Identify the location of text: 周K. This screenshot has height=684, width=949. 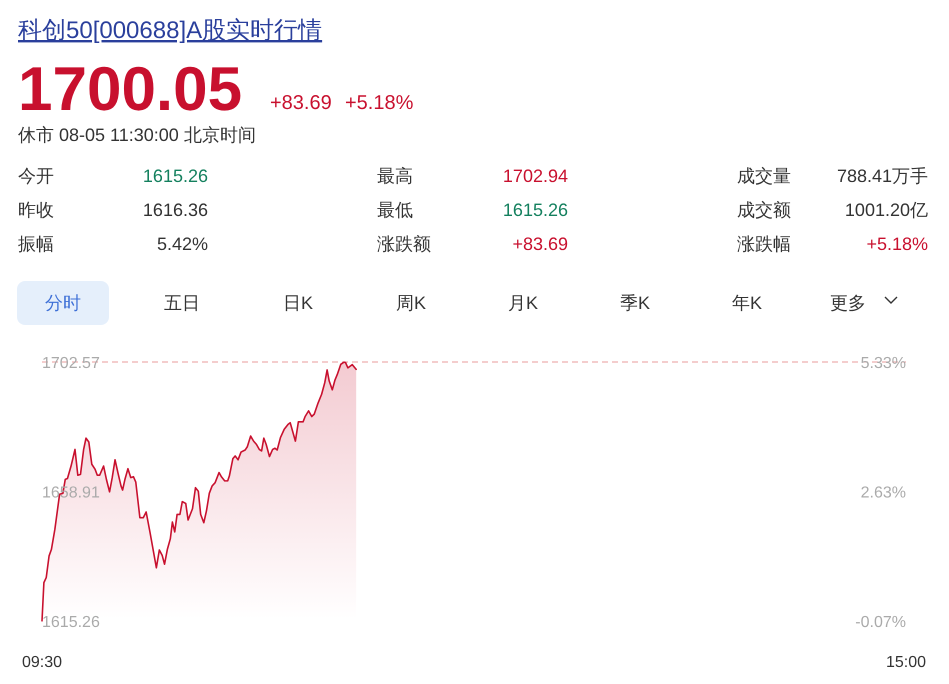
(411, 303).